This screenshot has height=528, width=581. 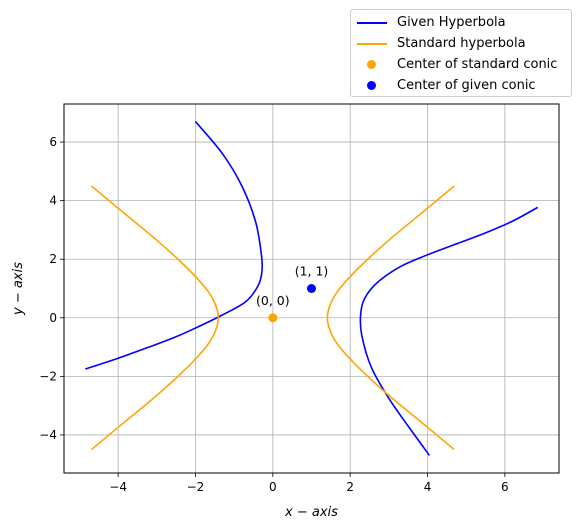 What do you see at coordinates (466, 85) in the screenshot?
I see `legend-label: Center of given conic` at bounding box center [466, 85].